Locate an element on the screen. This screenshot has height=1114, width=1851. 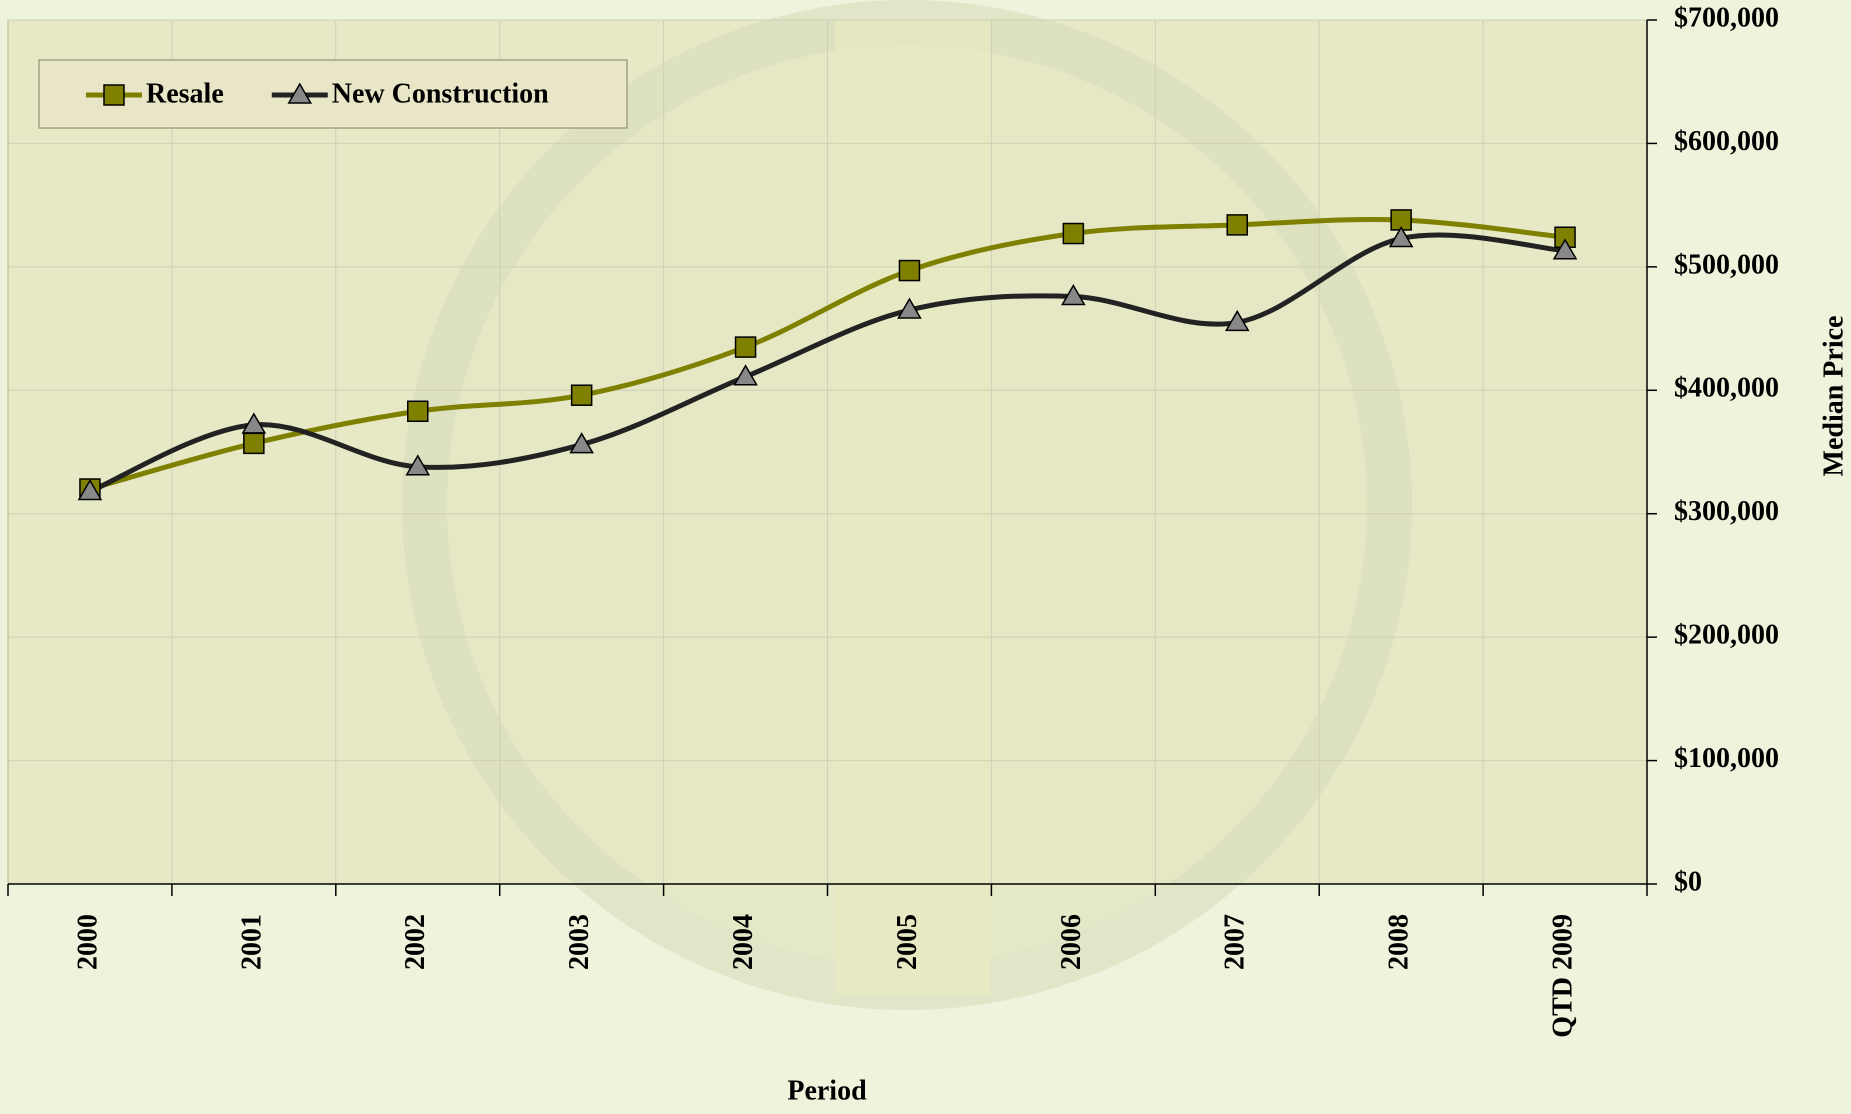
x-tick-label: 2005 is located at coordinates (907, 942).